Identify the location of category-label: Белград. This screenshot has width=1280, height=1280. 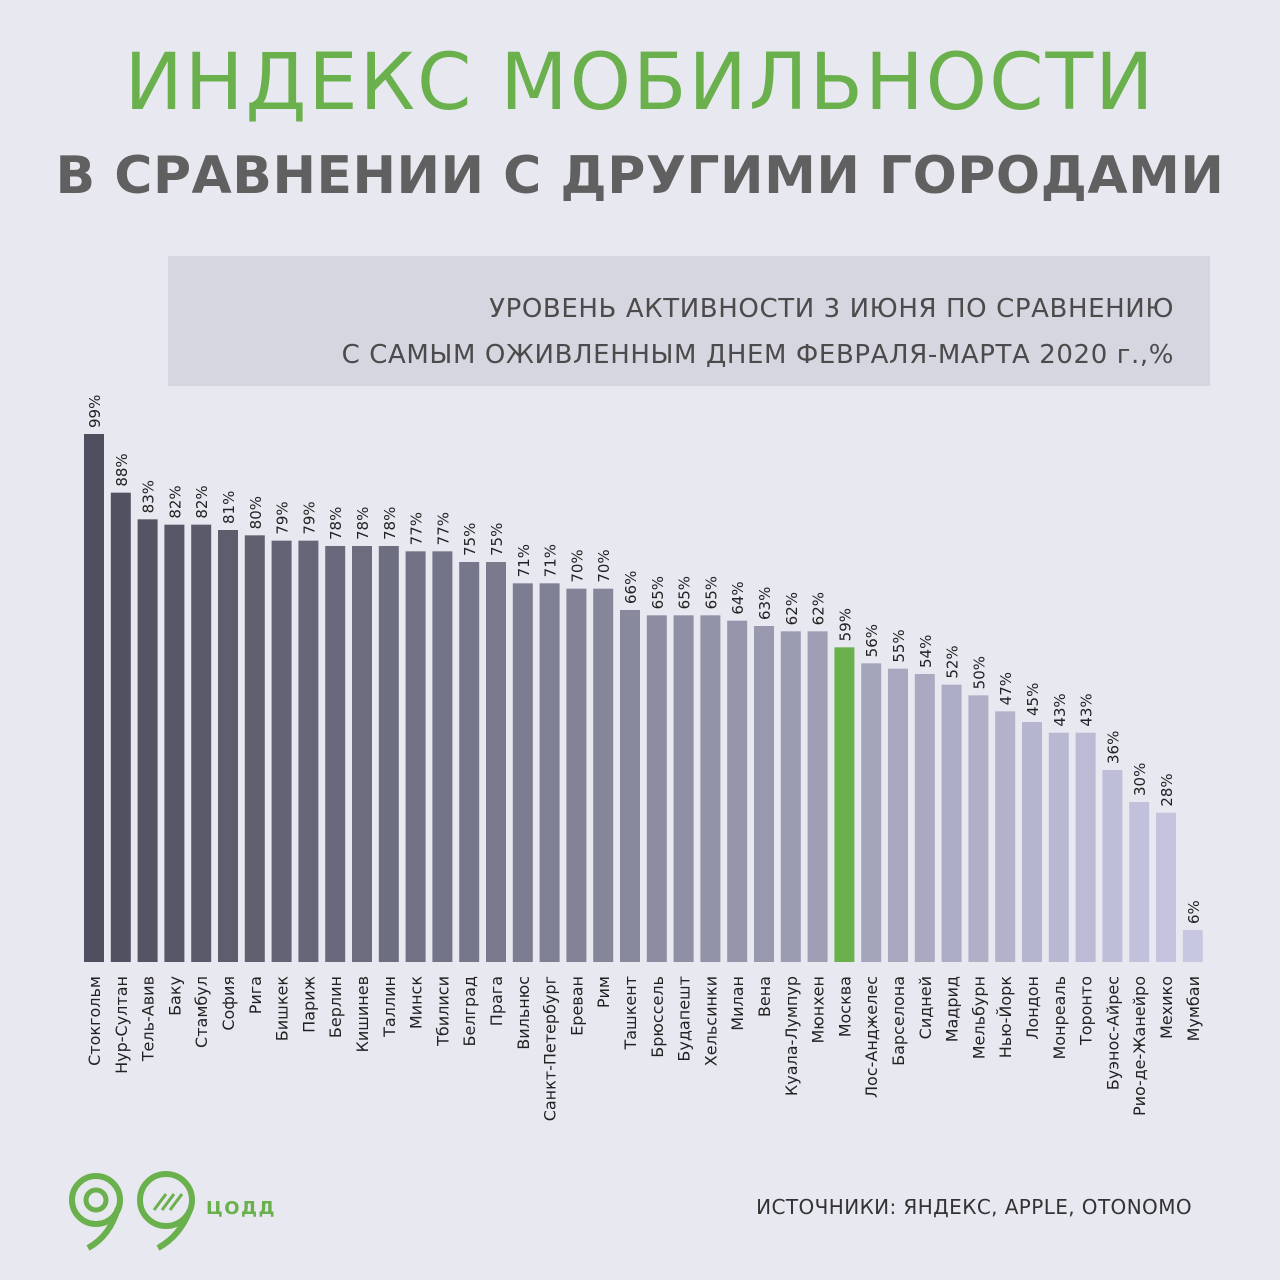
(469, 1011).